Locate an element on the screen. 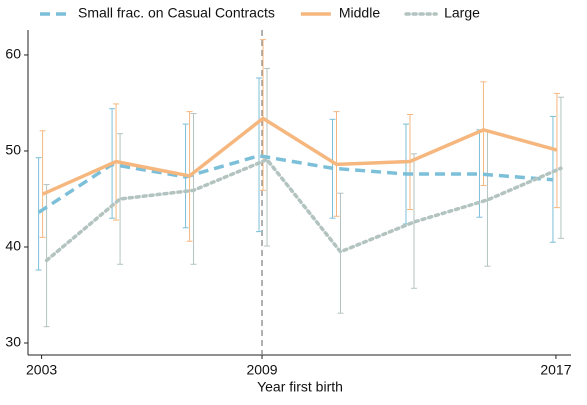 This screenshot has width=587, height=405. y-tick-label: 60 is located at coordinates (13, 54).